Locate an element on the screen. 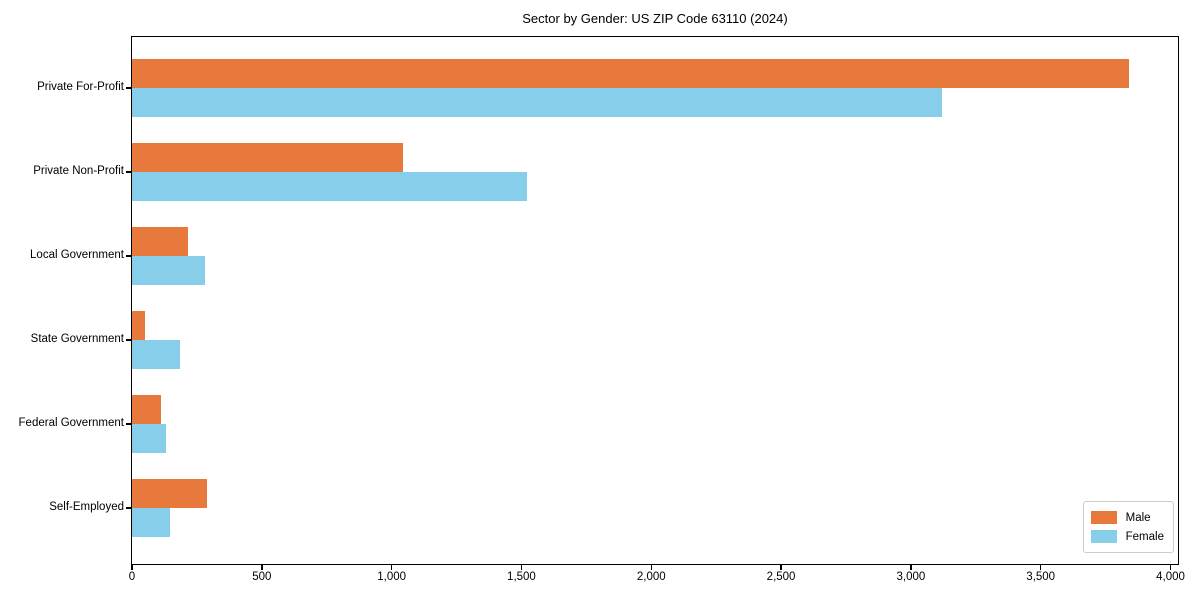  x-tick-label-1: 500 is located at coordinates (262, 577).